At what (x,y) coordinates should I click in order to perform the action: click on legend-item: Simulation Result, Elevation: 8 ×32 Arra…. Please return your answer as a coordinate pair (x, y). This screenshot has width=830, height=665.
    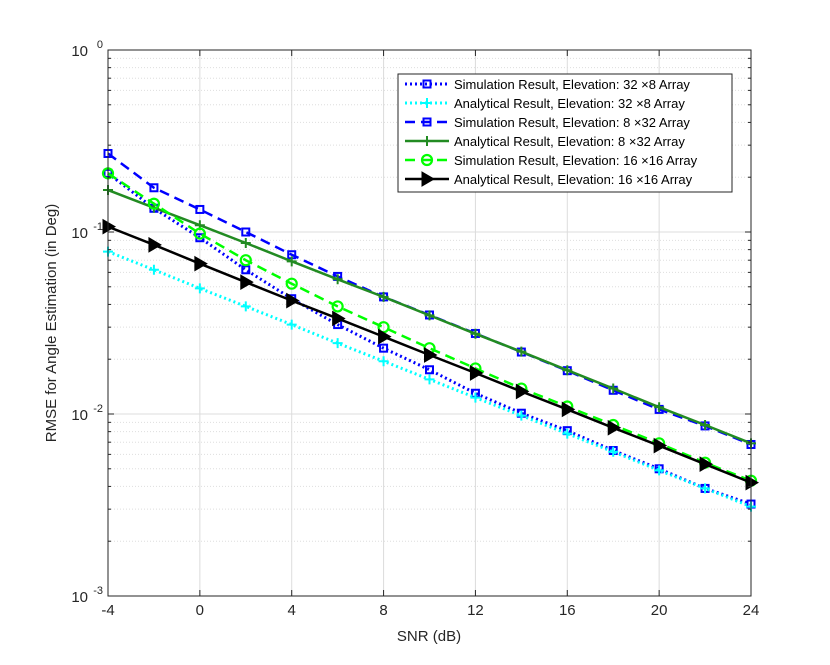
    Looking at the image, I should click on (547, 122).